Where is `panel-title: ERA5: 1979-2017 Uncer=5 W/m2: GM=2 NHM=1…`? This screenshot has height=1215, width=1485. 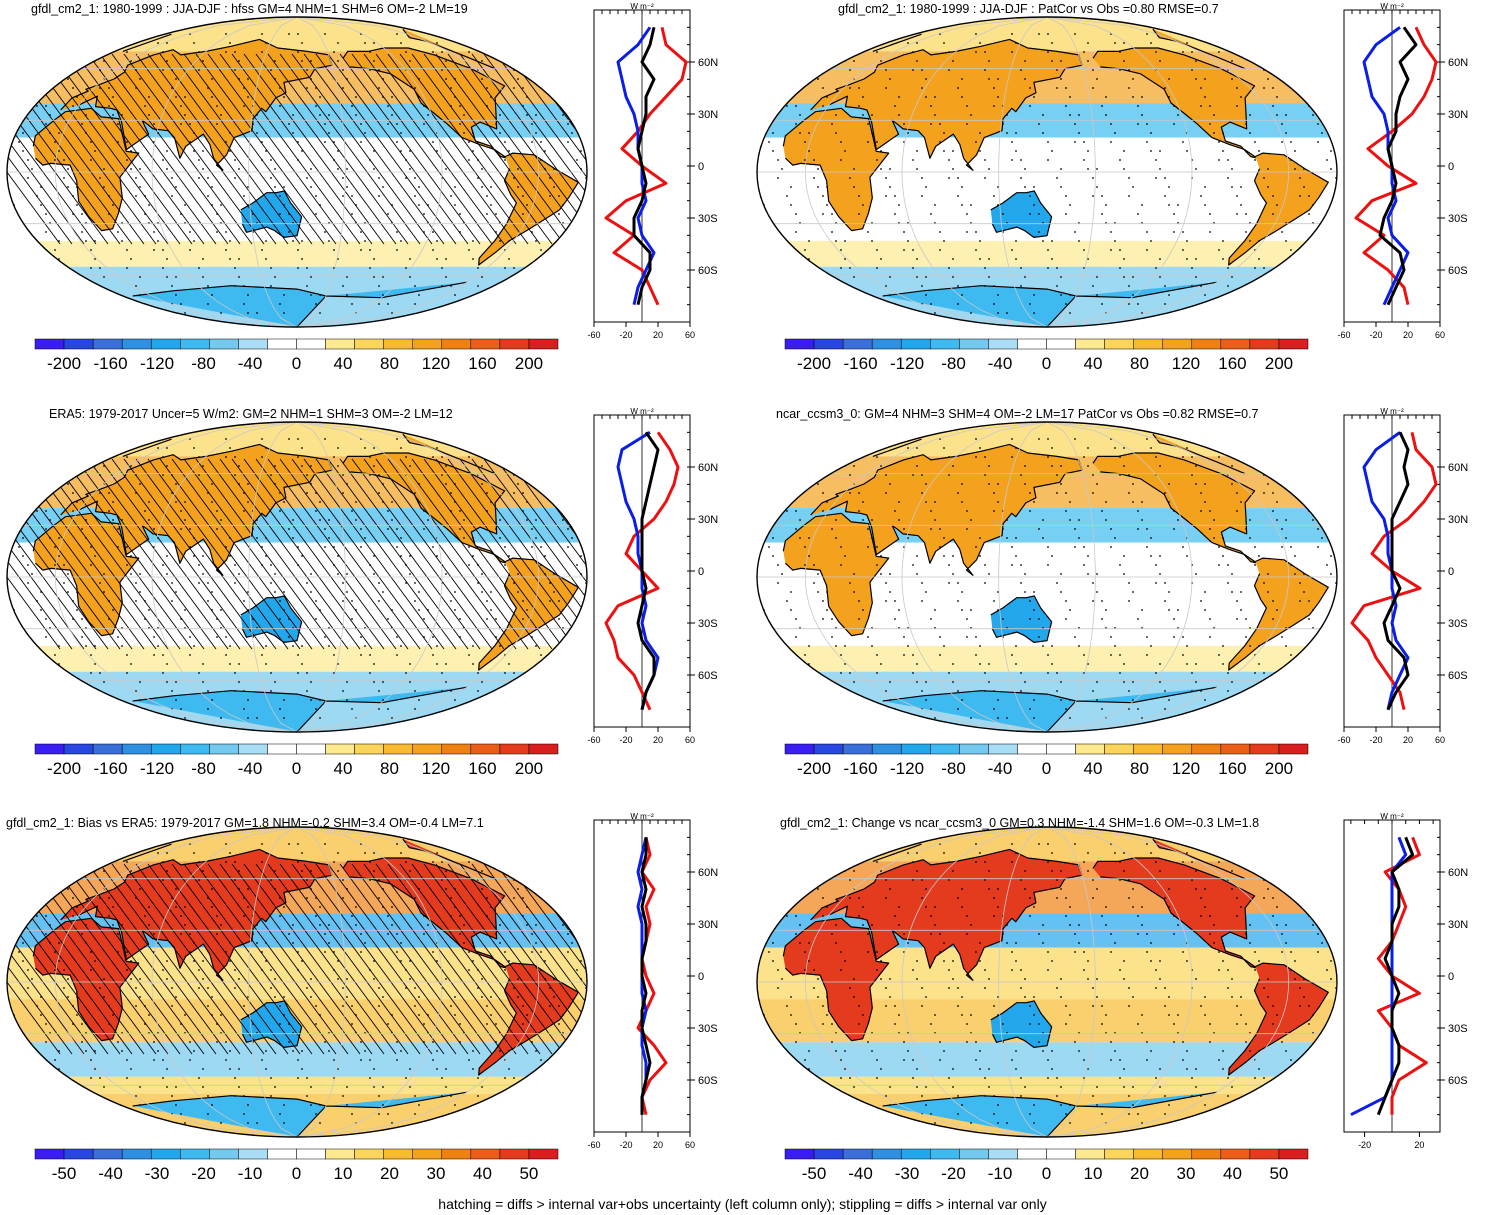 panel-title: ERA5: 1979-2017 Uncer=5 W/m2: GM=2 NHM=1… is located at coordinates (251, 414).